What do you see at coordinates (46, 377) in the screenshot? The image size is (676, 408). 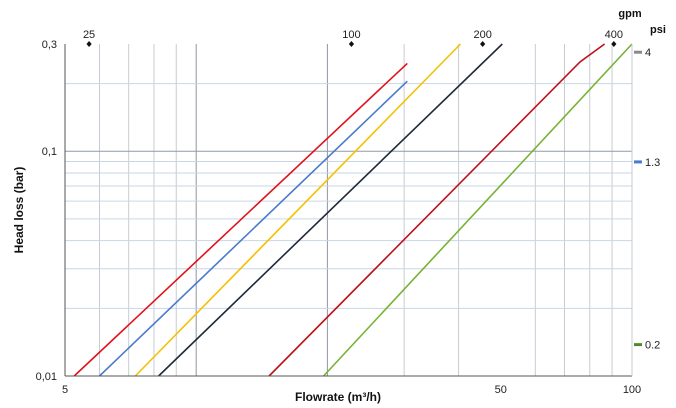 I see `y-tick-label: 0,01` at bounding box center [46, 377].